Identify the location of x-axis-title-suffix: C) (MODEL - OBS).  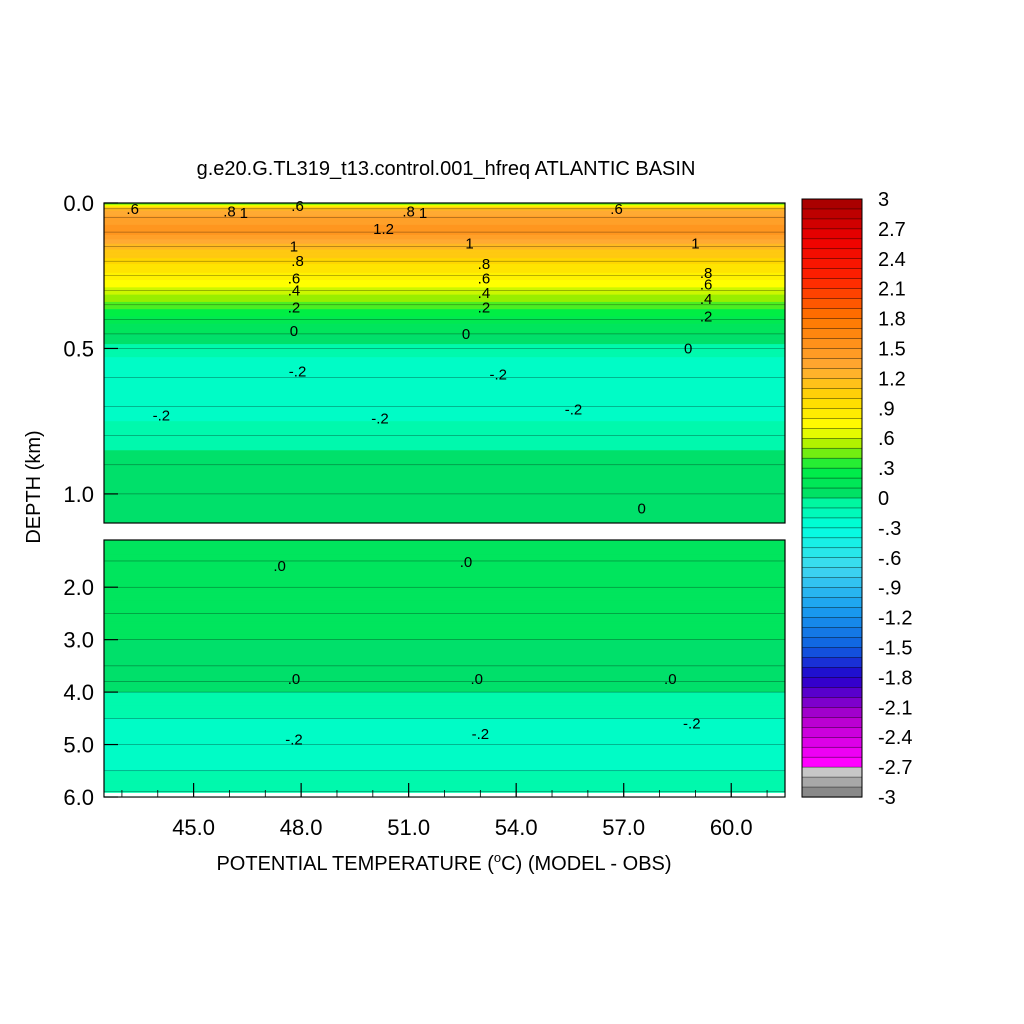
(586, 864).